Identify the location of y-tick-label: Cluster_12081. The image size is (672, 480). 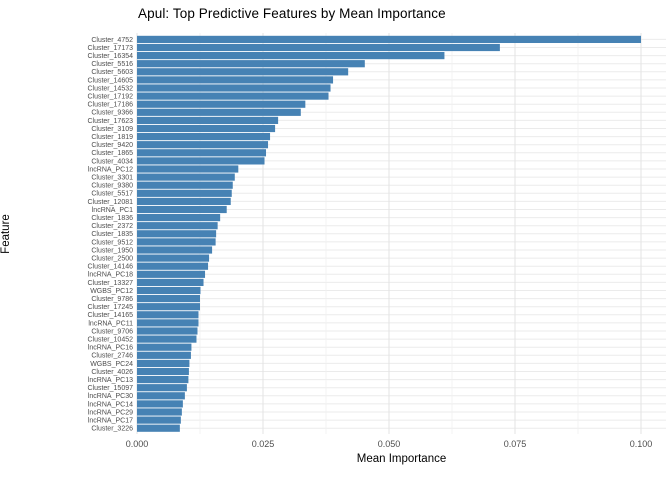
(110, 202).